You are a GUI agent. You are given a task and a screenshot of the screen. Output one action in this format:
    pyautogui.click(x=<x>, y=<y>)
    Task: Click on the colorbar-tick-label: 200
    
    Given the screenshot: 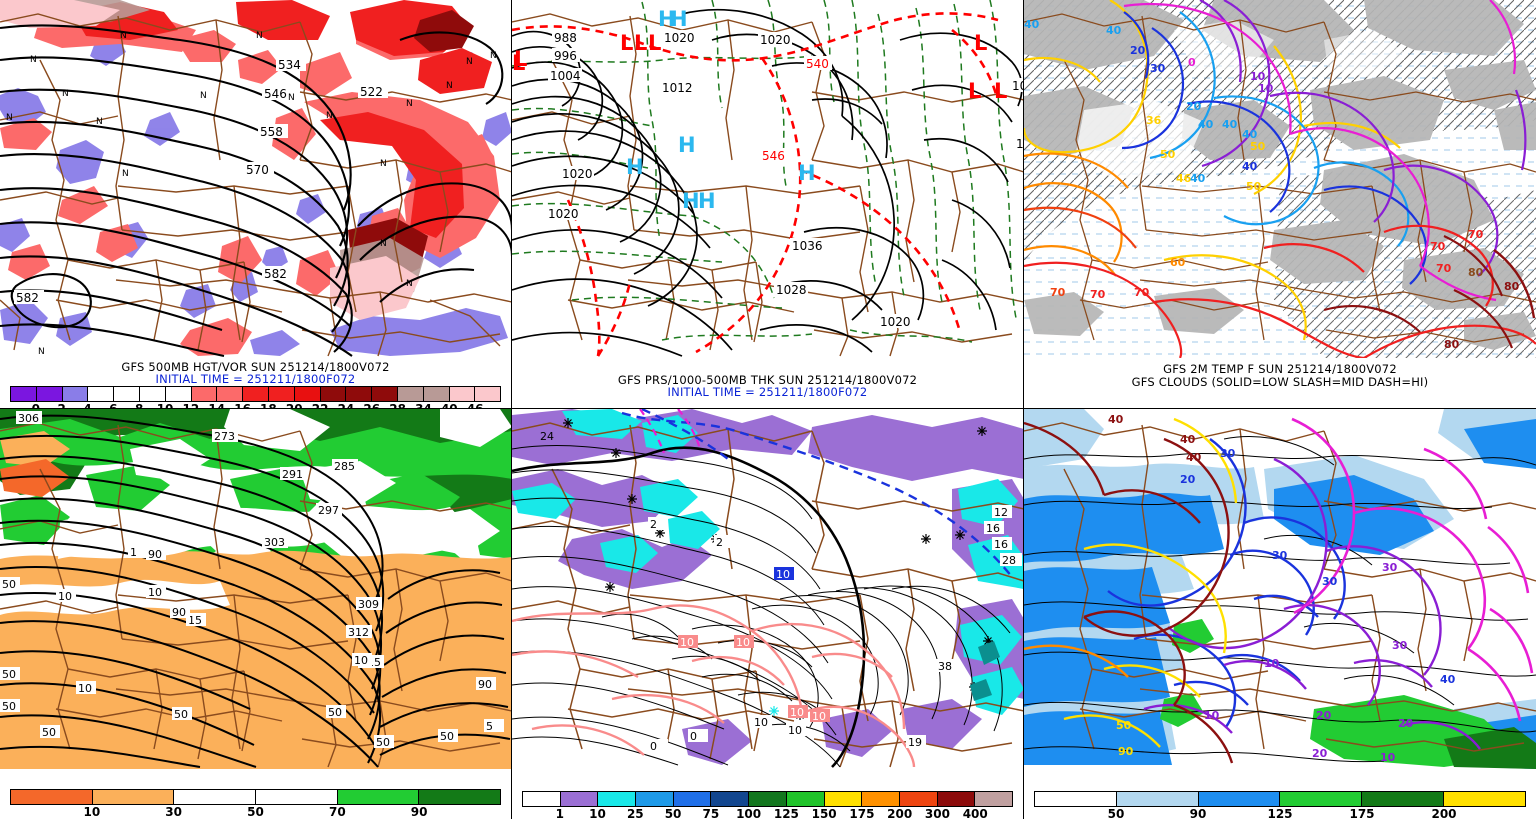 What is the action you would take?
    pyautogui.click(x=900, y=813)
    